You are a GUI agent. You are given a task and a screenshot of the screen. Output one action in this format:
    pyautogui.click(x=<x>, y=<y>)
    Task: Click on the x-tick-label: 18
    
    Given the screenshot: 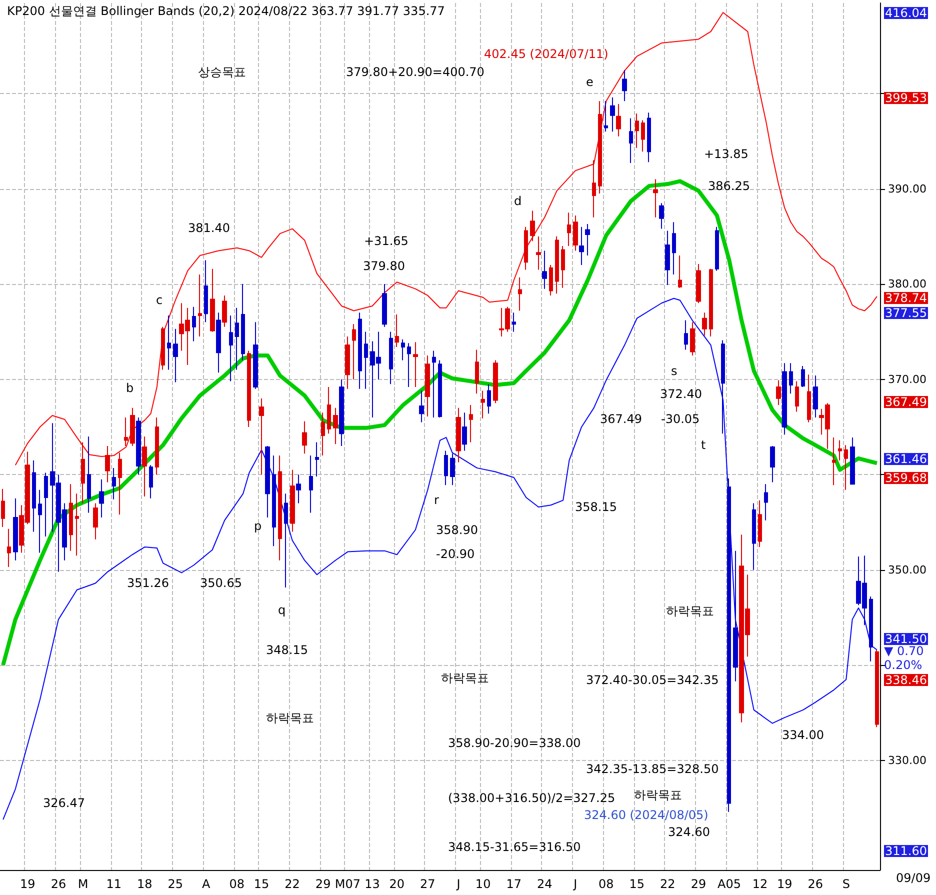 What is the action you would take?
    pyautogui.click(x=144, y=884)
    